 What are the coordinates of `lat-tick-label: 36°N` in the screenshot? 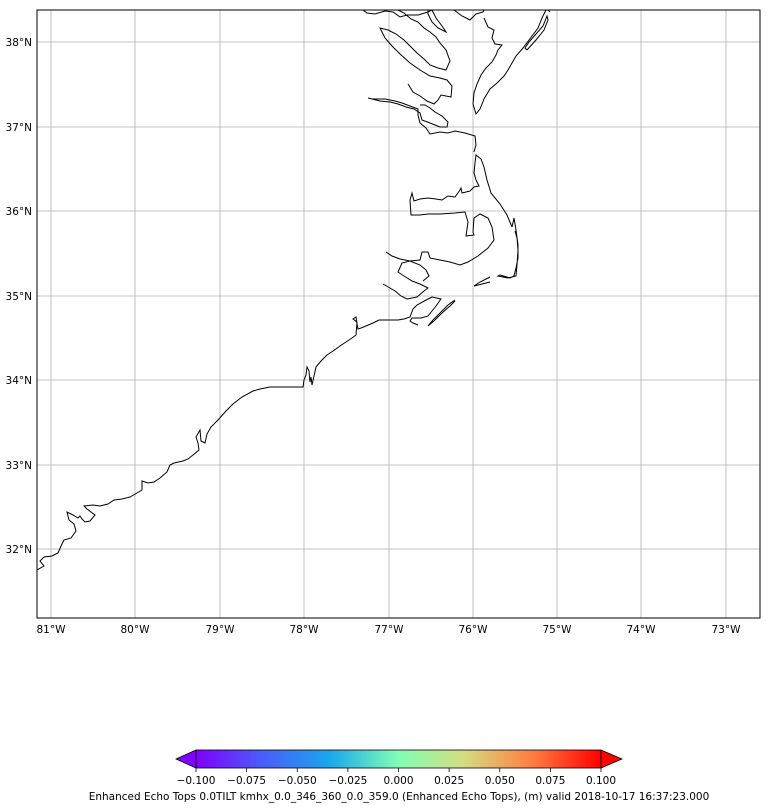 It's located at (19, 212).